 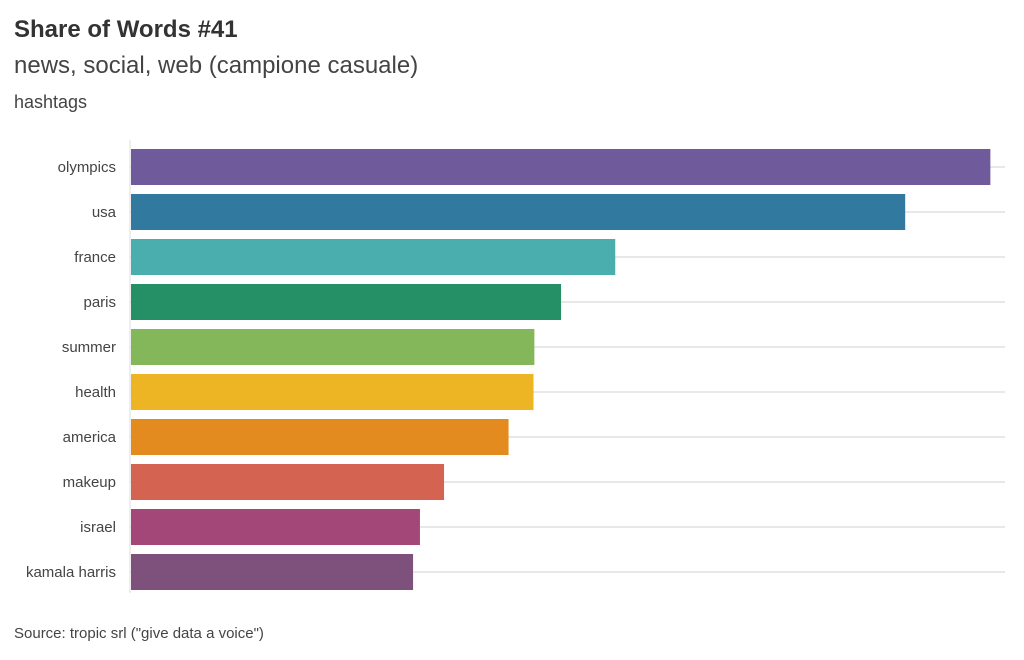 What do you see at coordinates (216, 65) in the screenshot?
I see `chart-subtitle: news, social, web (campione casuale)` at bounding box center [216, 65].